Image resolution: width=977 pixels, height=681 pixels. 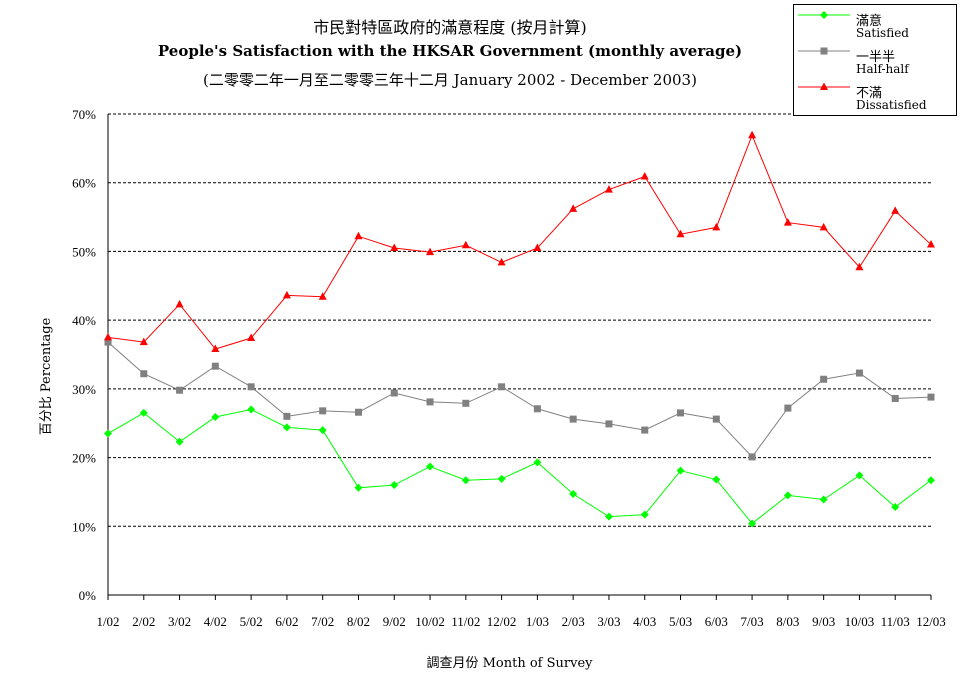 What do you see at coordinates (84, 320) in the screenshot?
I see `y-tick-label: 40%` at bounding box center [84, 320].